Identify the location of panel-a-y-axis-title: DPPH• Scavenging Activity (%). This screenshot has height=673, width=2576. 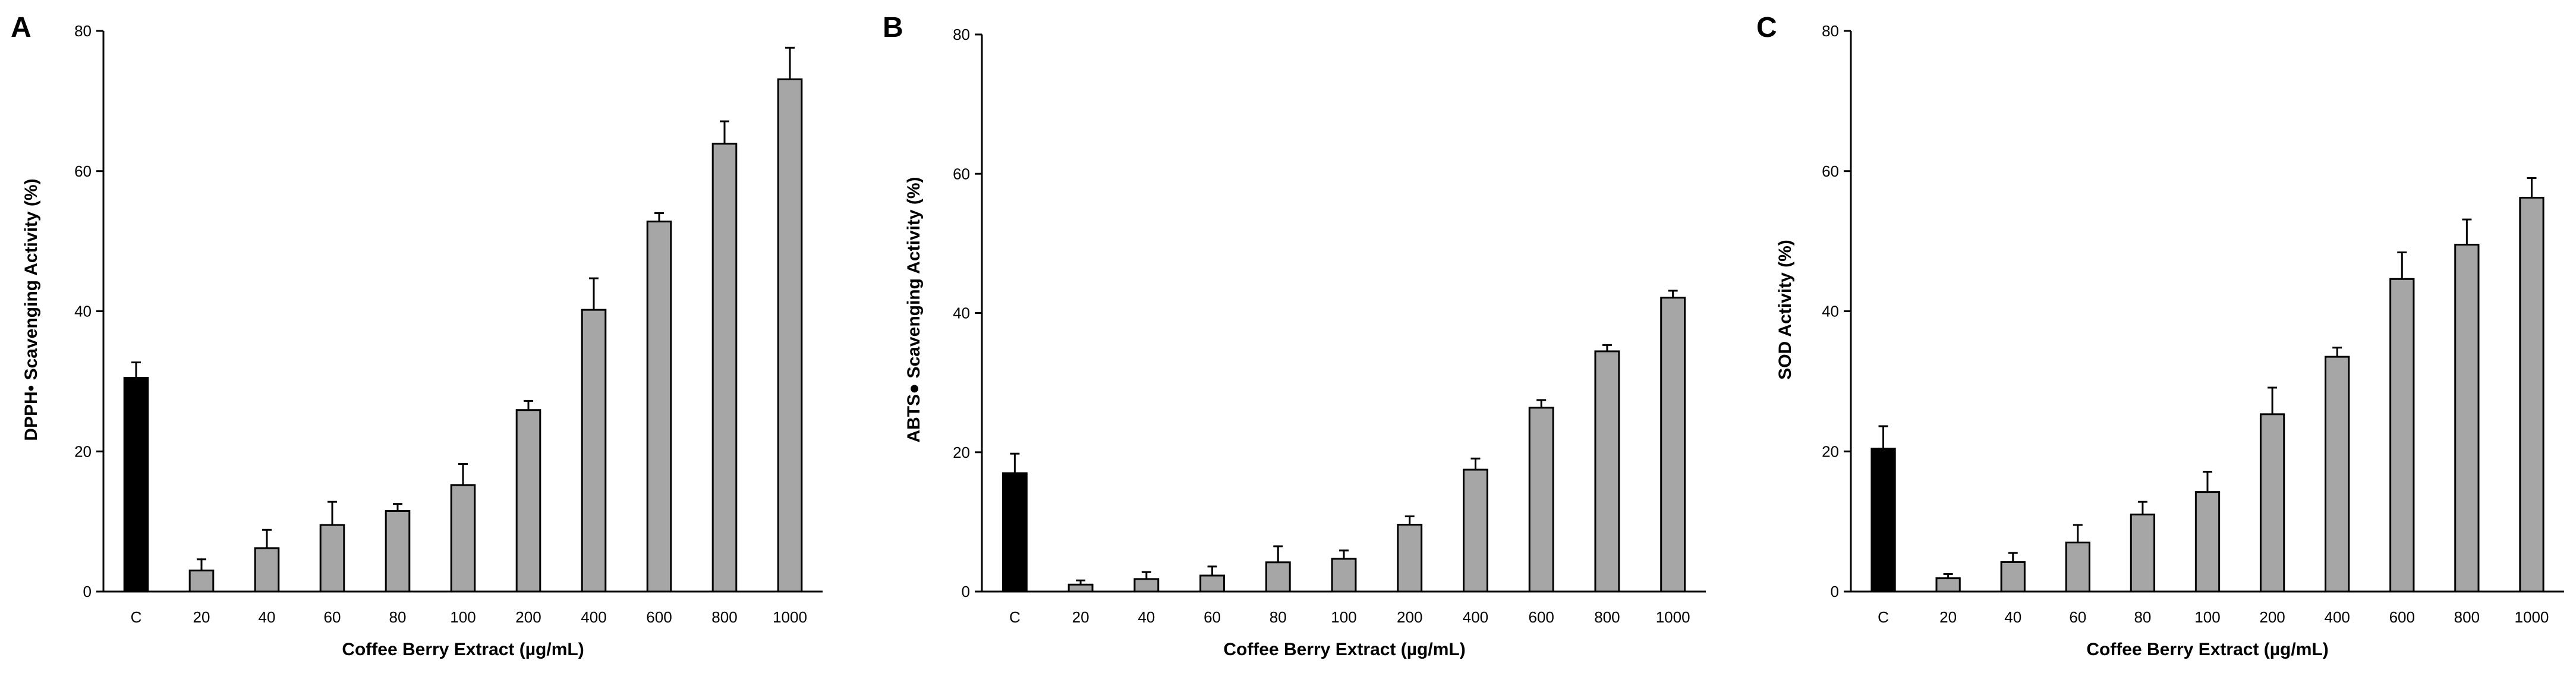
(31, 309).